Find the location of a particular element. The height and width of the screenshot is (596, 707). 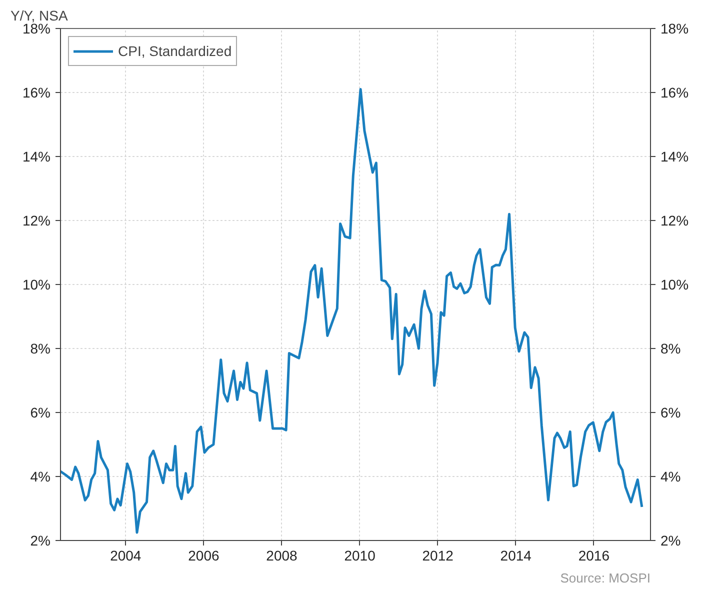

y2-tick-label: 14% is located at coordinates (674, 156).